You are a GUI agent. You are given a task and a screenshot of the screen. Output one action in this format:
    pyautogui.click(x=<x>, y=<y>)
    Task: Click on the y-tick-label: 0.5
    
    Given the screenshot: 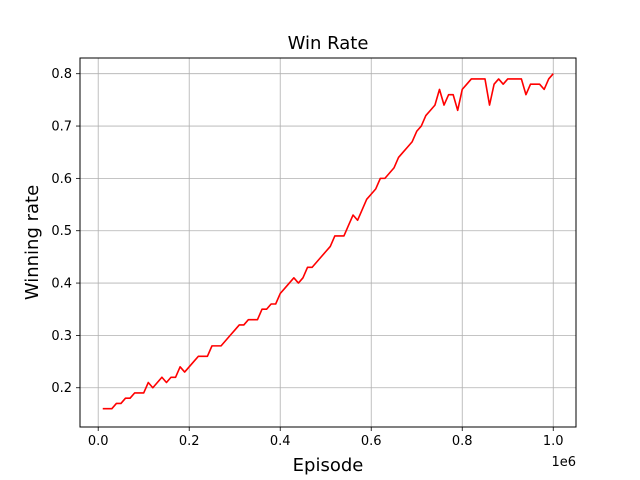 What is the action you would take?
    pyautogui.click(x=61, y=231)
    